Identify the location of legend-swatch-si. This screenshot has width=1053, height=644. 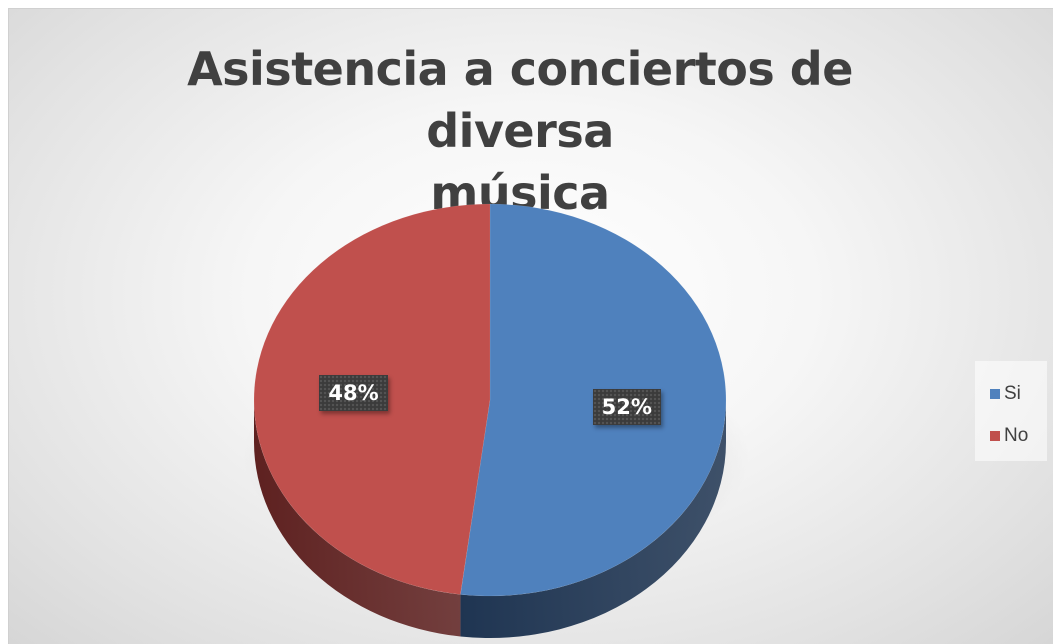
(995, 394).